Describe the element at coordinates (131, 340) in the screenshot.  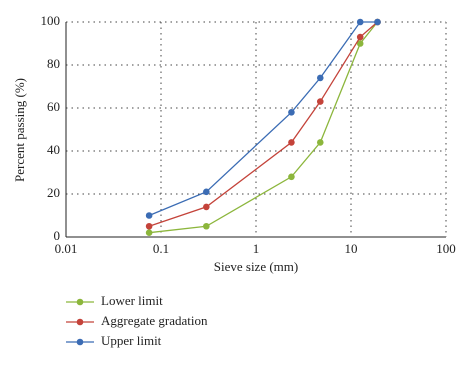
I see `legend-label: Upper limit` at that location.